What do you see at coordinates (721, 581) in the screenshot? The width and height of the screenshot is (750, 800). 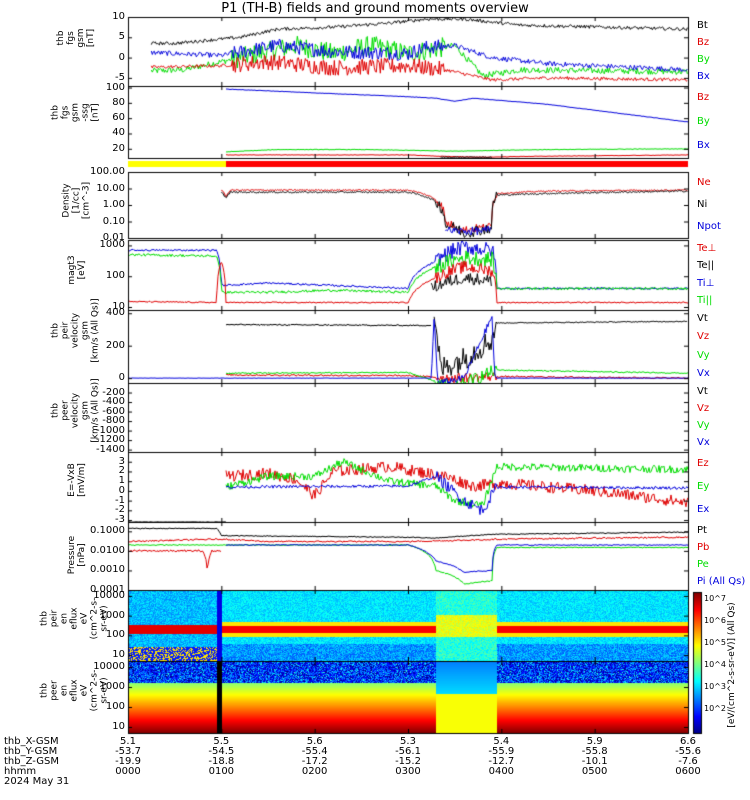 I see `legend-piallqs: Pi (All Qs)` at bounding box center [721, 581].